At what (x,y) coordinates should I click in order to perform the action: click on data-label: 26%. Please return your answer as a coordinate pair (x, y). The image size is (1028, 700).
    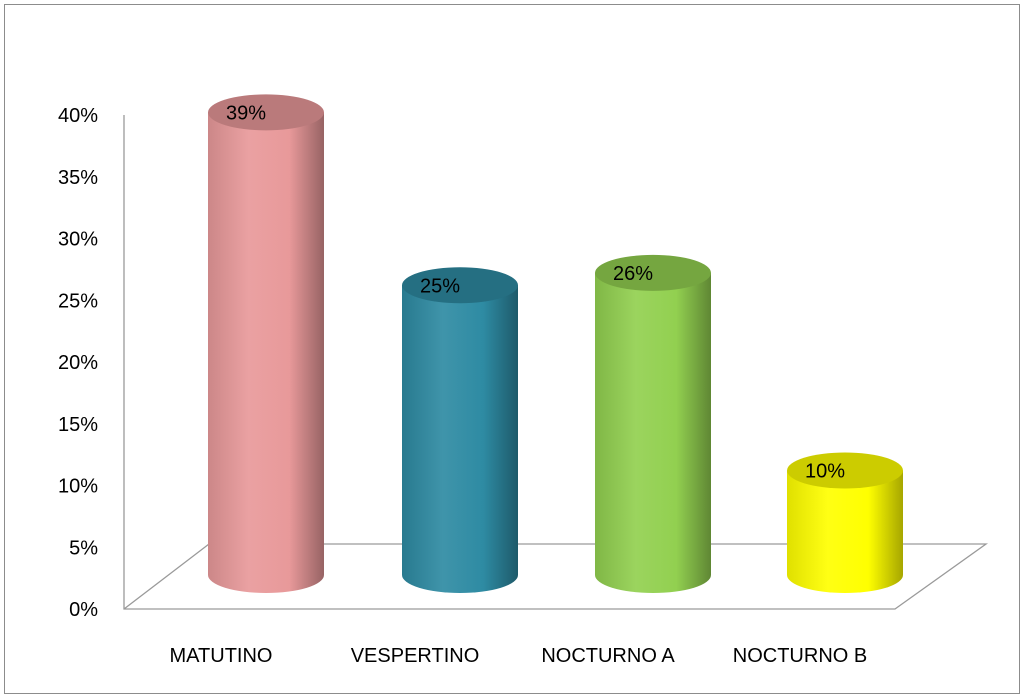
    Looking at the image, I should click on (633, 274).